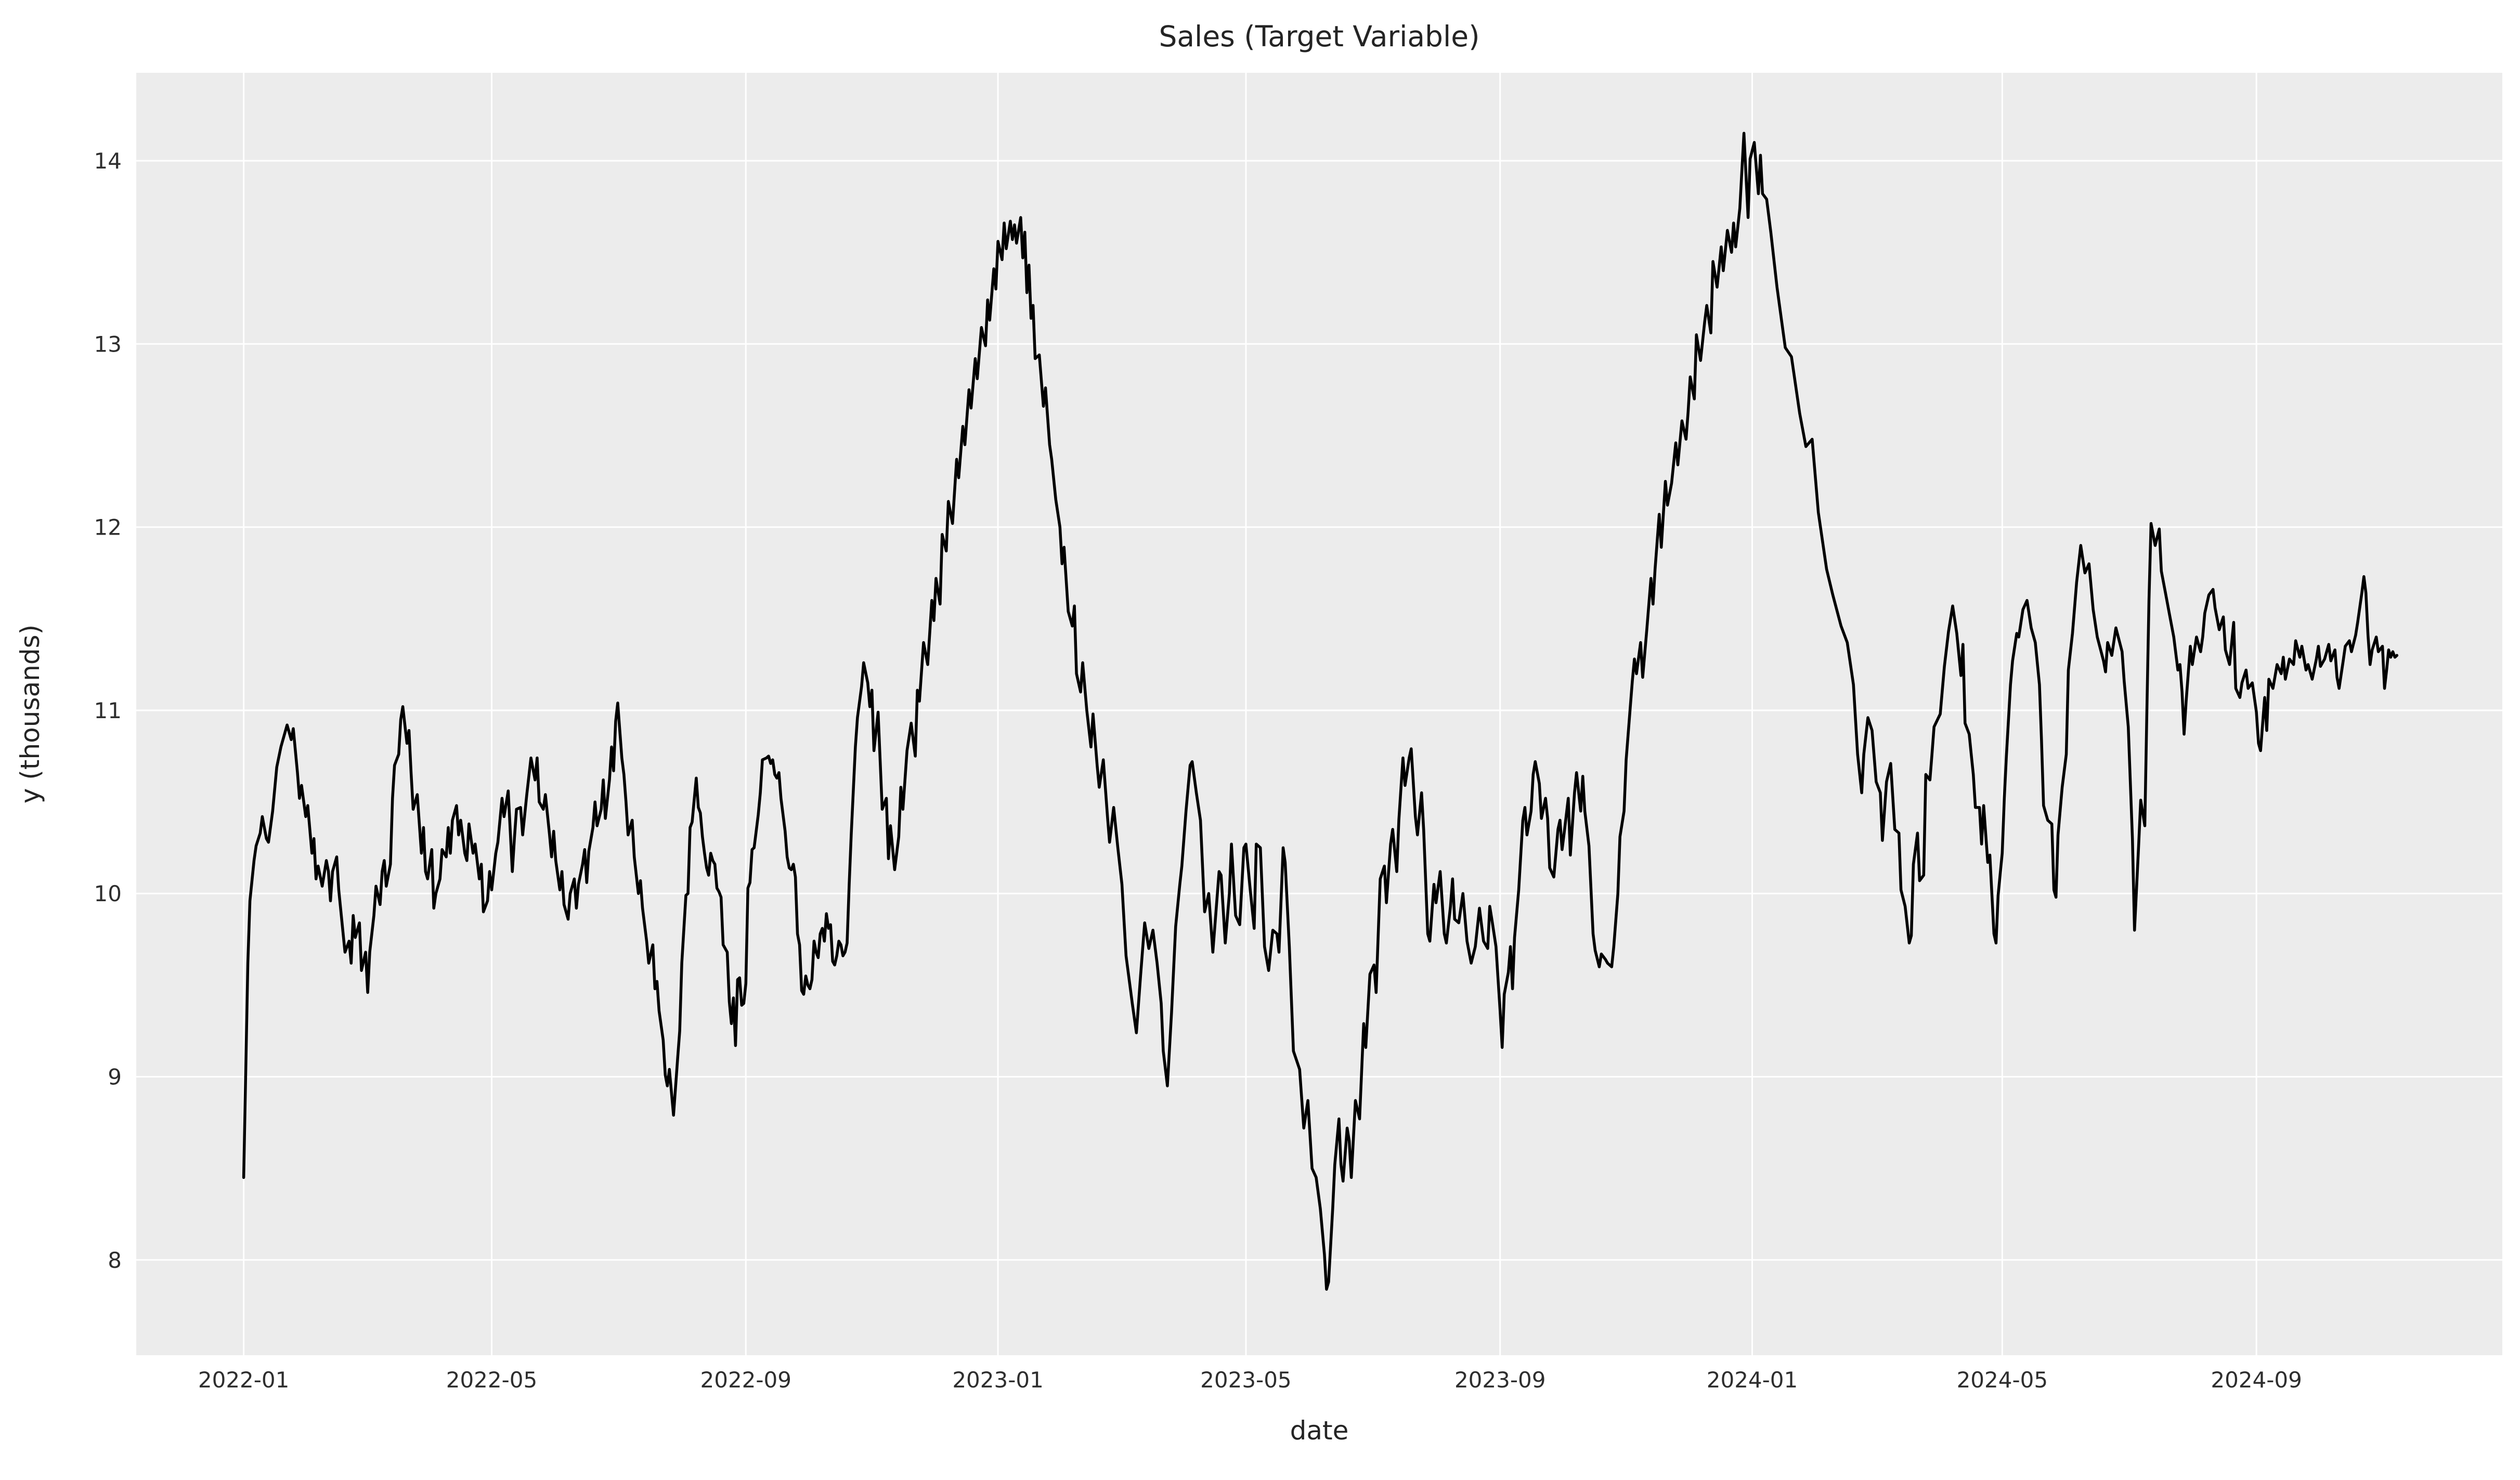  What do you see at coordinates (1319, 36) in the screenshot?
I see `chart-title: Sales (Target Variable)` at bounding box center [1319, 36].